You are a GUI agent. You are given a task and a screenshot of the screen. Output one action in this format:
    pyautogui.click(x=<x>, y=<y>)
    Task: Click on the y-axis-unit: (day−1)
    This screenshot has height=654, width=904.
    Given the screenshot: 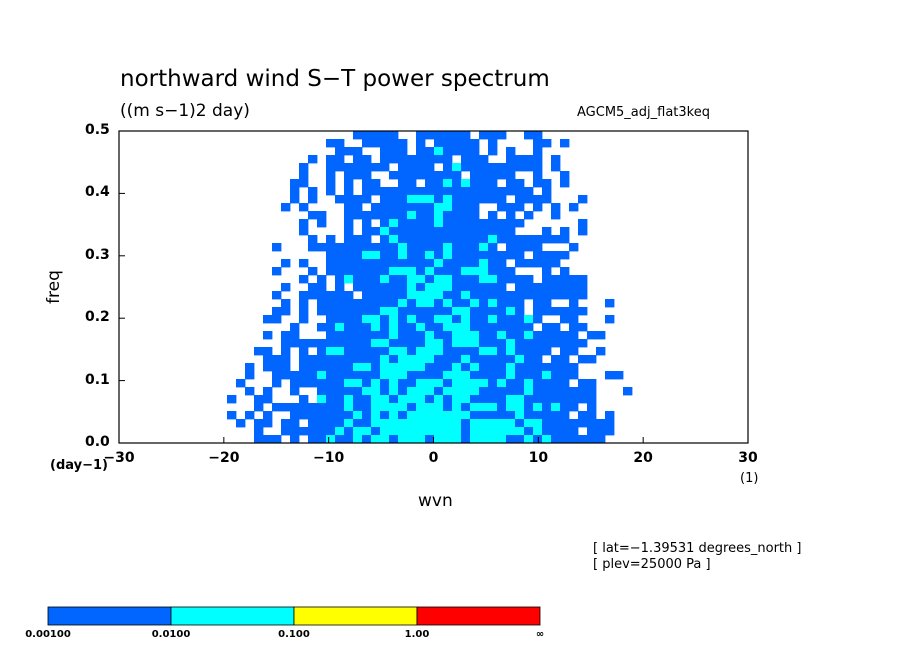 What is the action you would take?
    pyautogui.click(x=79, y=465)
    